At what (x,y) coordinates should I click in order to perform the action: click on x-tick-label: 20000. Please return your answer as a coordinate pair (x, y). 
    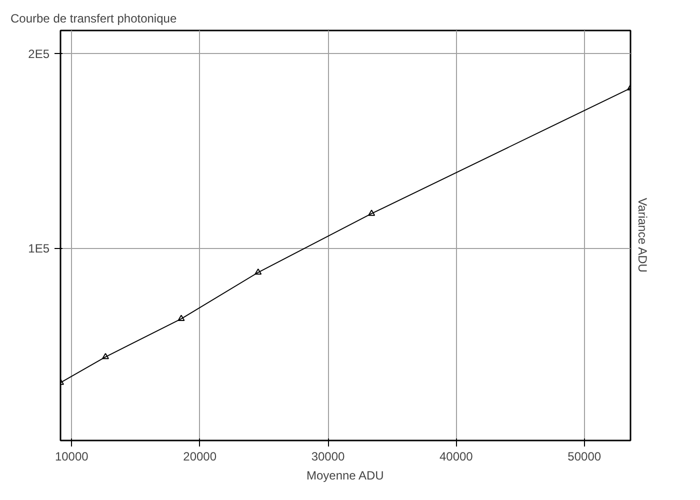
    Looking at the image, I should click on (200, 457).